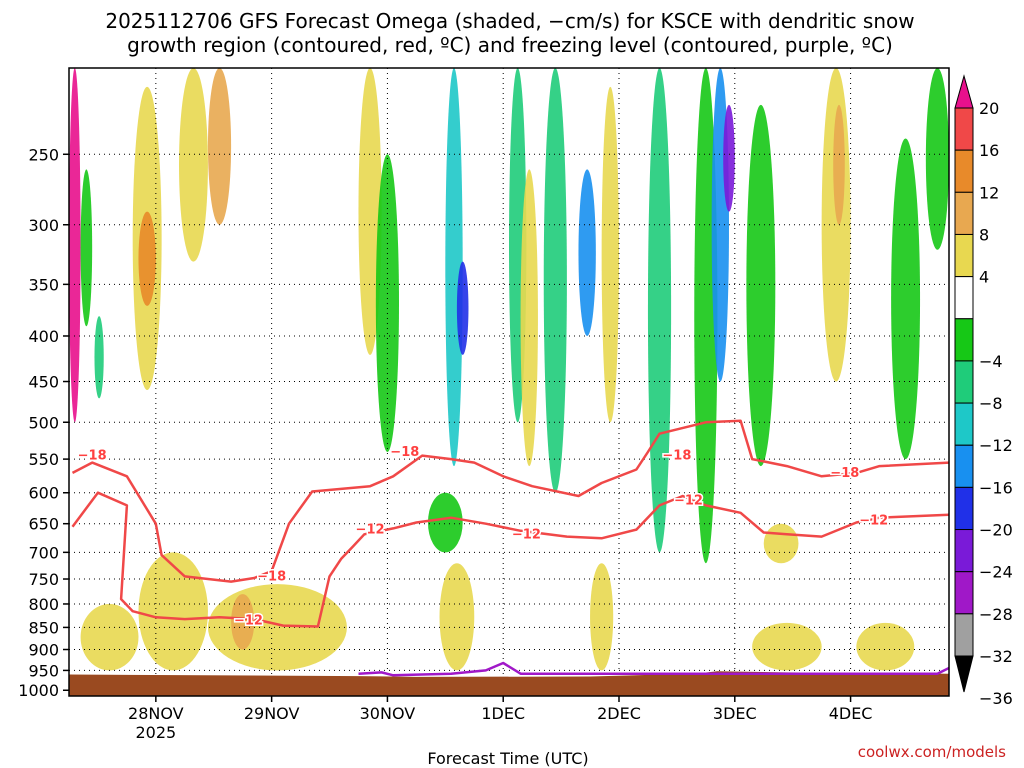  I want to click on x-tick-label-3: 1DEC, so click(503, 713).